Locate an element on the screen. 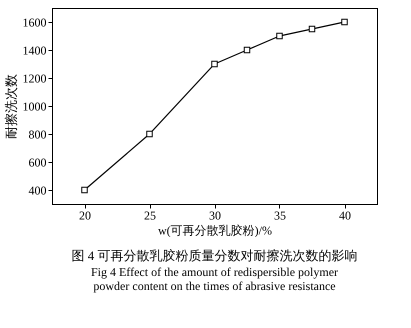 This screenshot has width=411, height=328. y-tick-label: 800 is located at coordinates (37, 135).